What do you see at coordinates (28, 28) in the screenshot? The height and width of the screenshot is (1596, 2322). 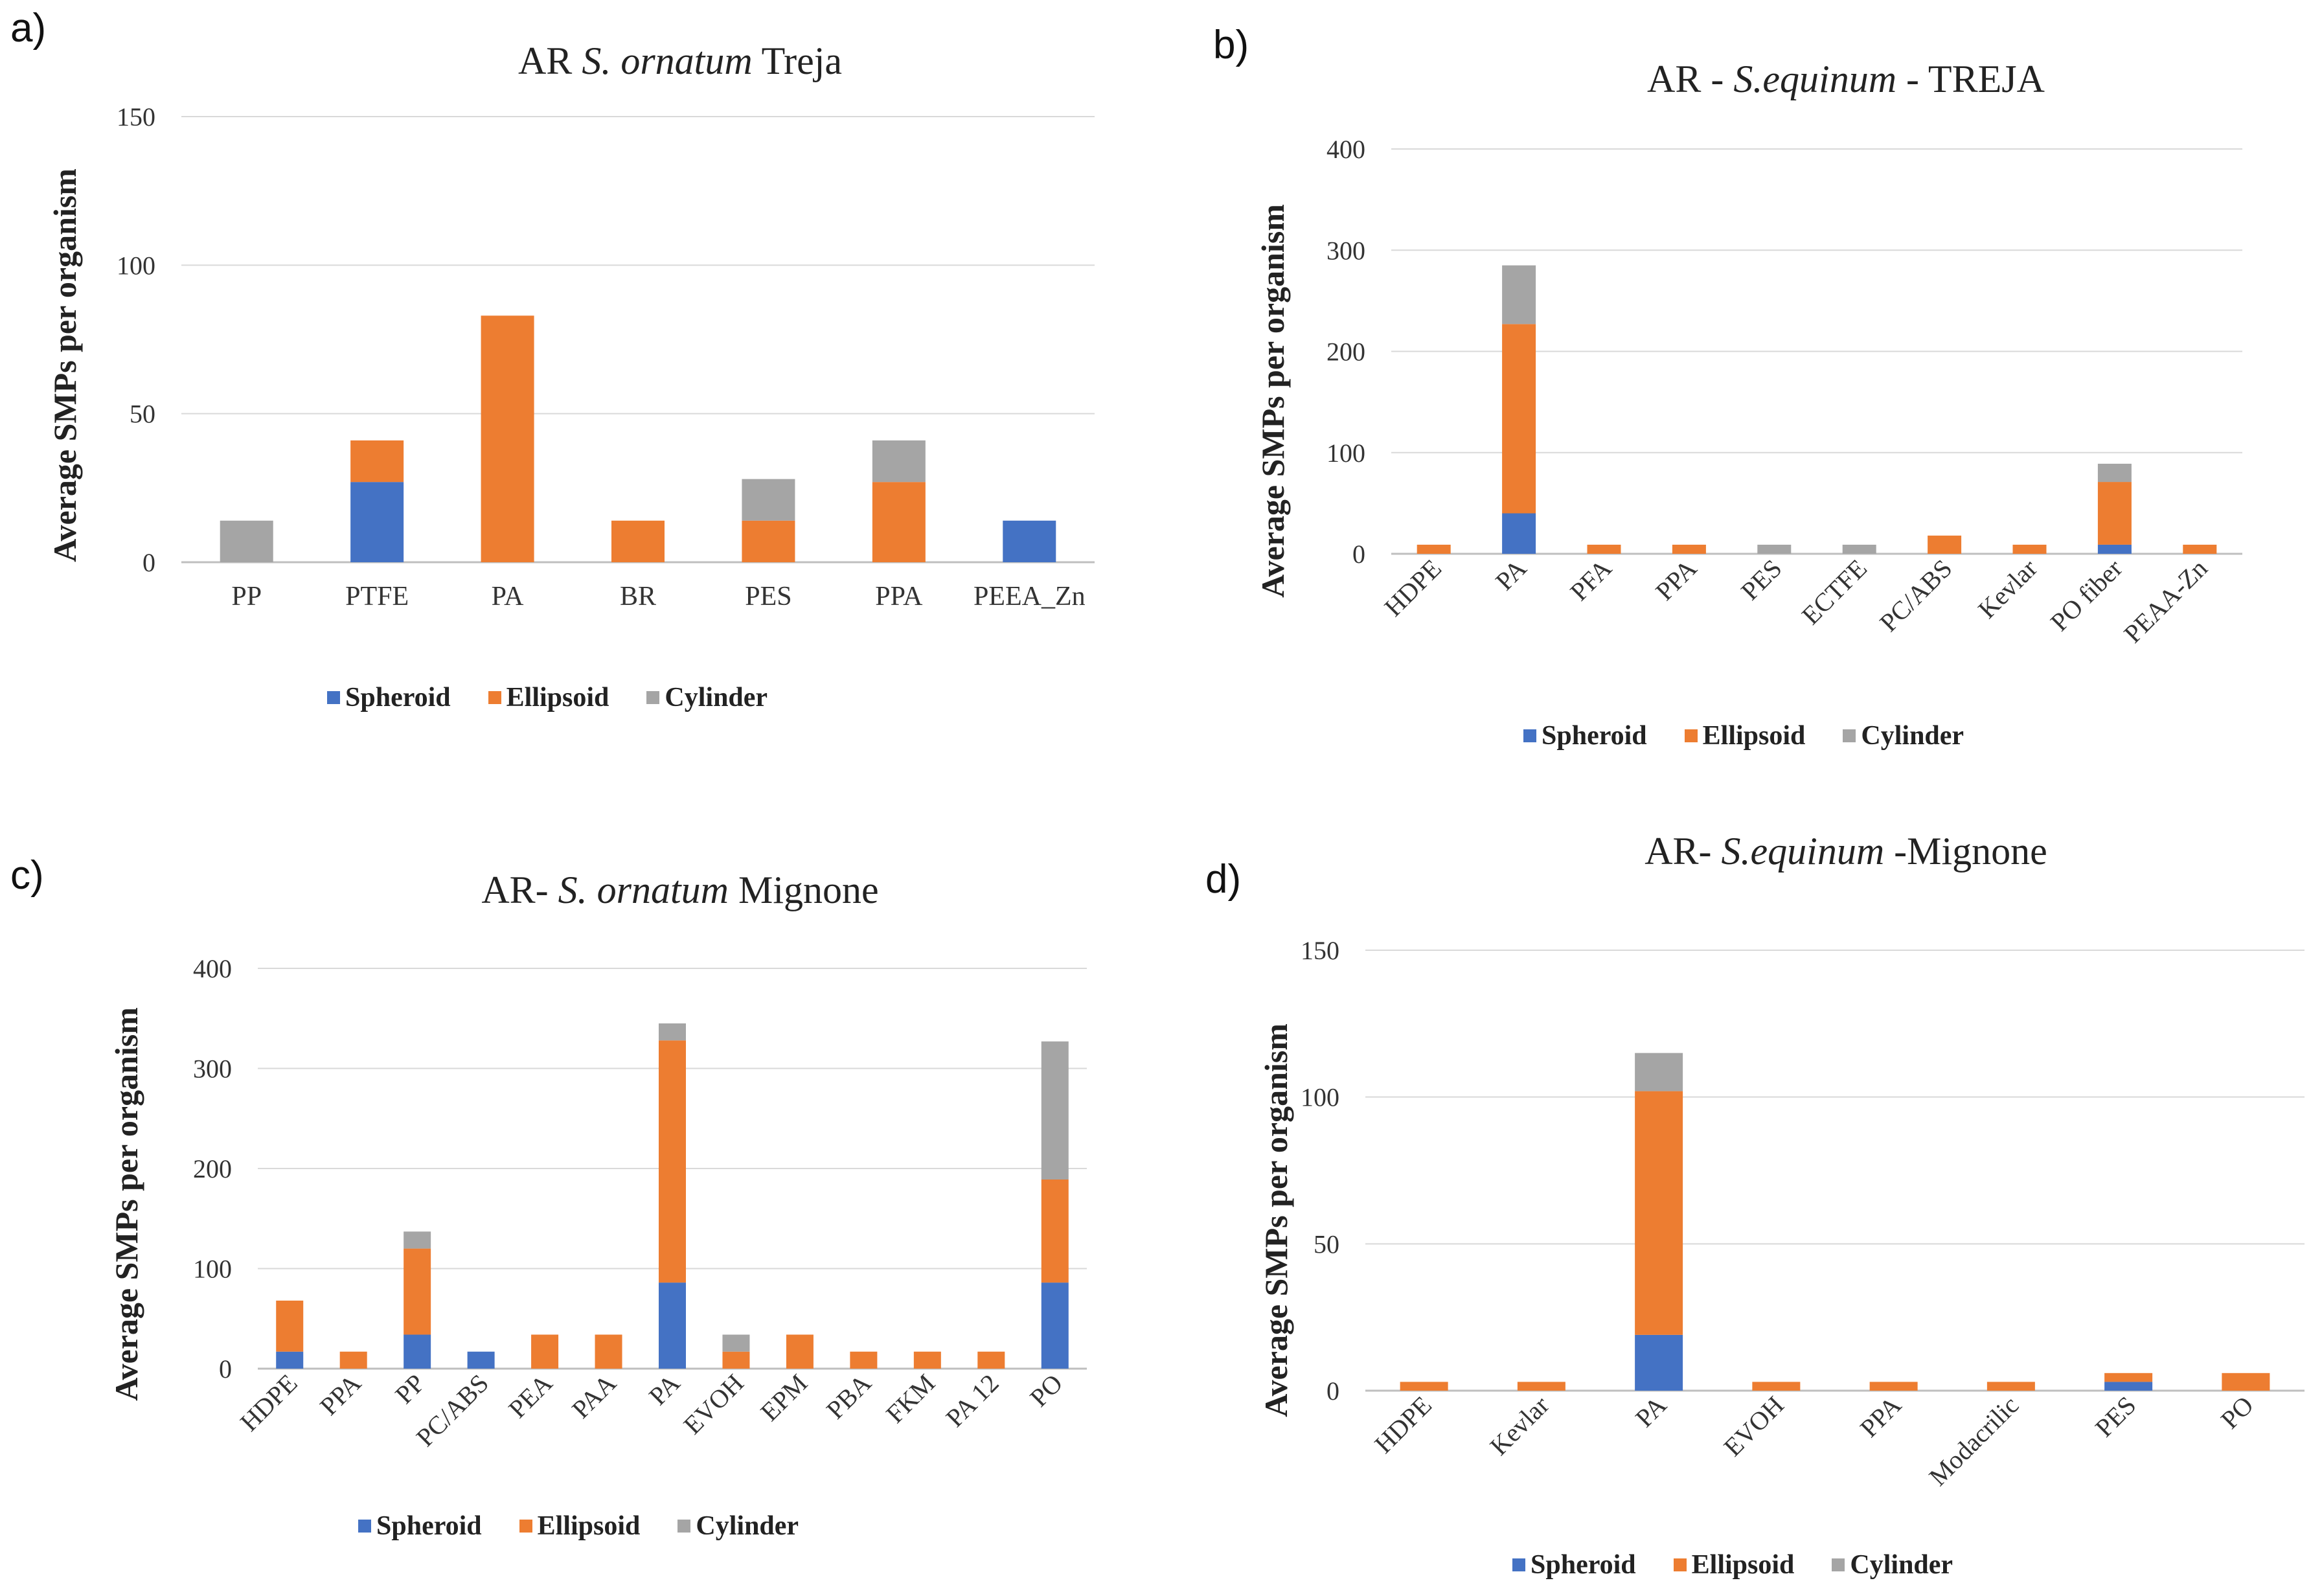 I see `panel-letter-a: a)` at bounding box center [28, 28].